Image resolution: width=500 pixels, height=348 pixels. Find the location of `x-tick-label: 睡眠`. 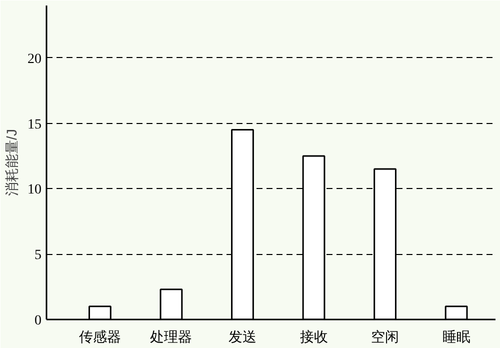

x-tick-label: 睡眠 is located at coordinates (456, 338).